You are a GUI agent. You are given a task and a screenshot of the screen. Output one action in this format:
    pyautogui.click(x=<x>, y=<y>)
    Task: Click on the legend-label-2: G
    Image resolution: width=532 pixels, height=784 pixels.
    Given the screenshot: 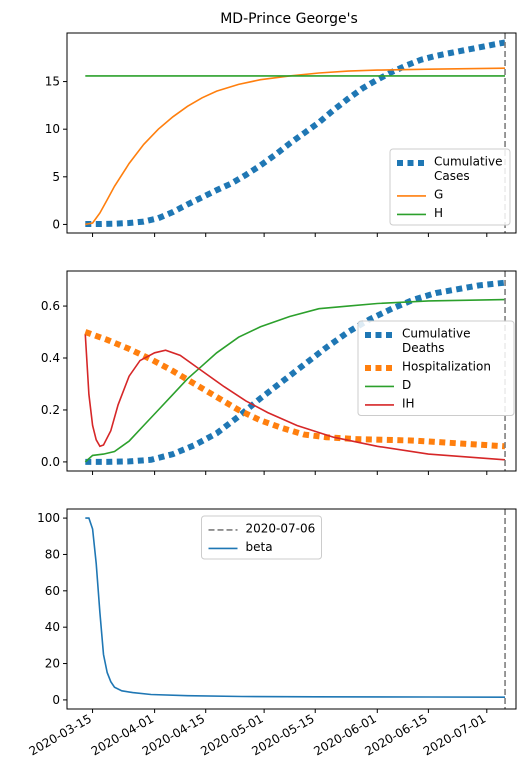 What is the action you would take?
    pyautogui.click(x=438, y=195)
    